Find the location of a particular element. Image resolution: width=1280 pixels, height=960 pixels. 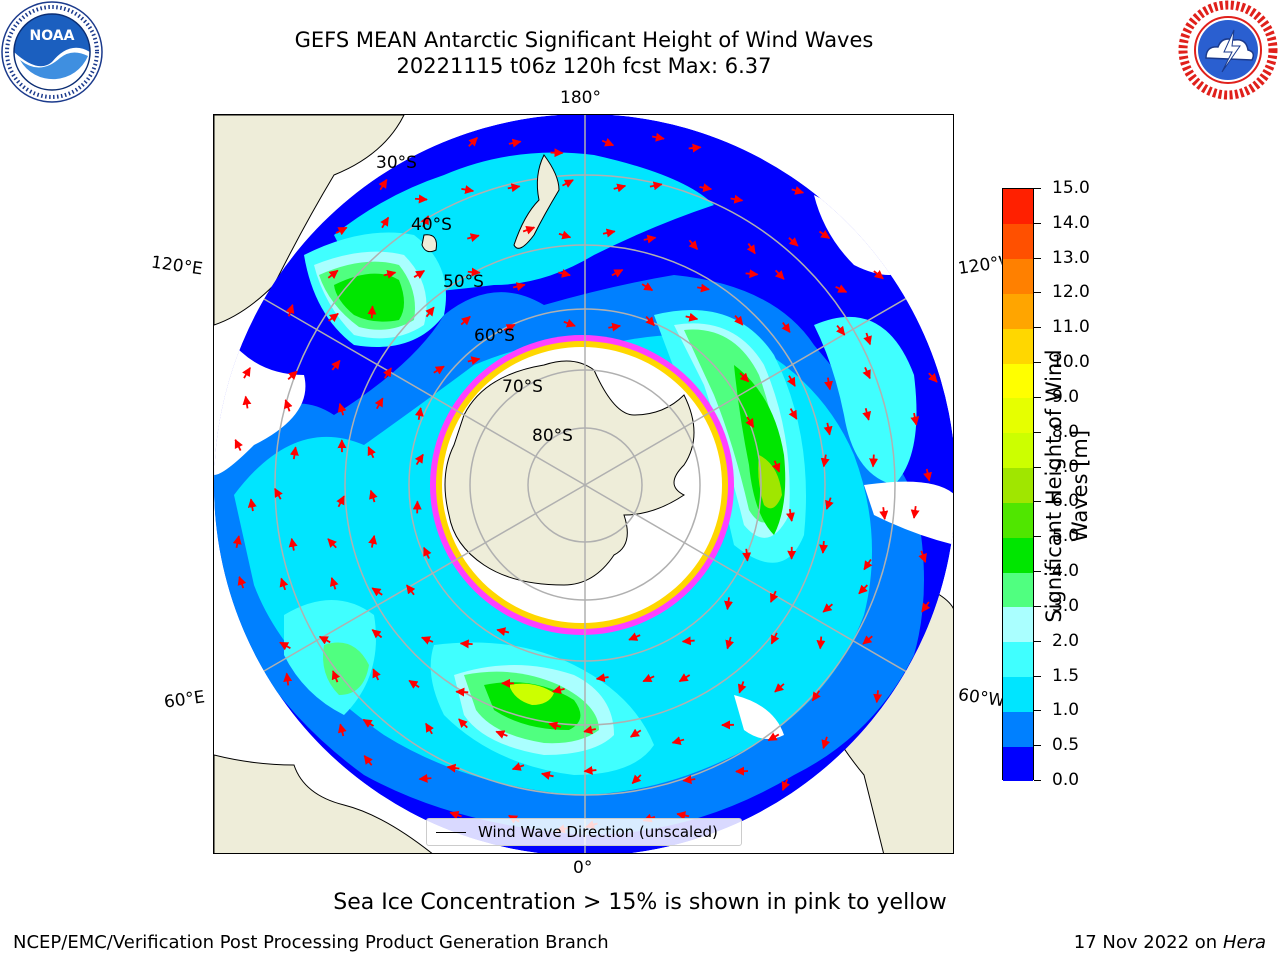

colorbar-tick-label: 12.0 is located at coordinates (1071, 292).